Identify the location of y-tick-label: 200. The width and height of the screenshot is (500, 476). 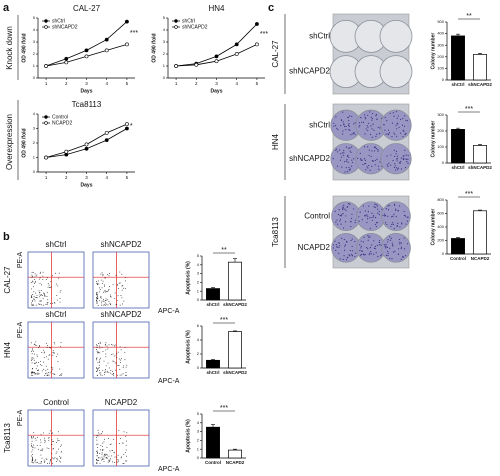
(440, 240).